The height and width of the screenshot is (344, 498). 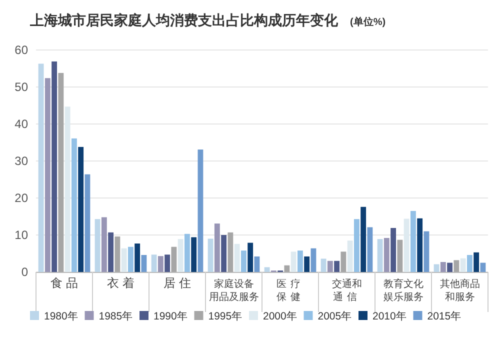 I want to click on legend-label: 2005年, so click(x=335, y=316).